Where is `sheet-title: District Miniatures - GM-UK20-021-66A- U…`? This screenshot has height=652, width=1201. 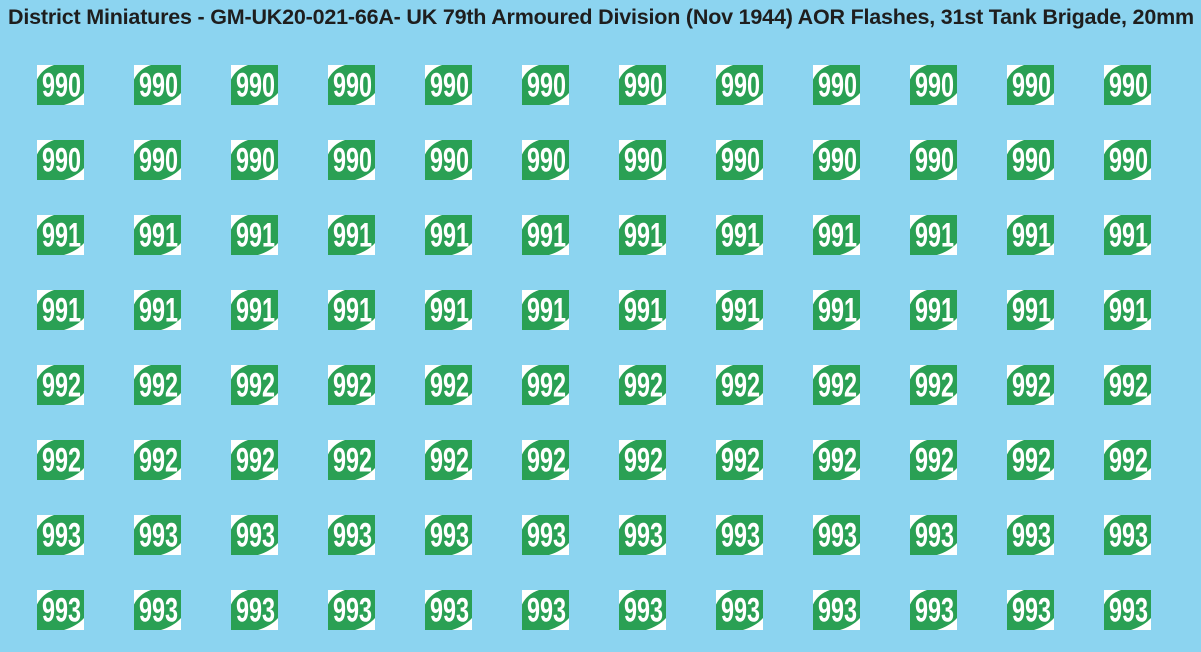 sheet-title: District Miniatures - GM-UK20-021-66A- U… is located at coordinates (601, 17).